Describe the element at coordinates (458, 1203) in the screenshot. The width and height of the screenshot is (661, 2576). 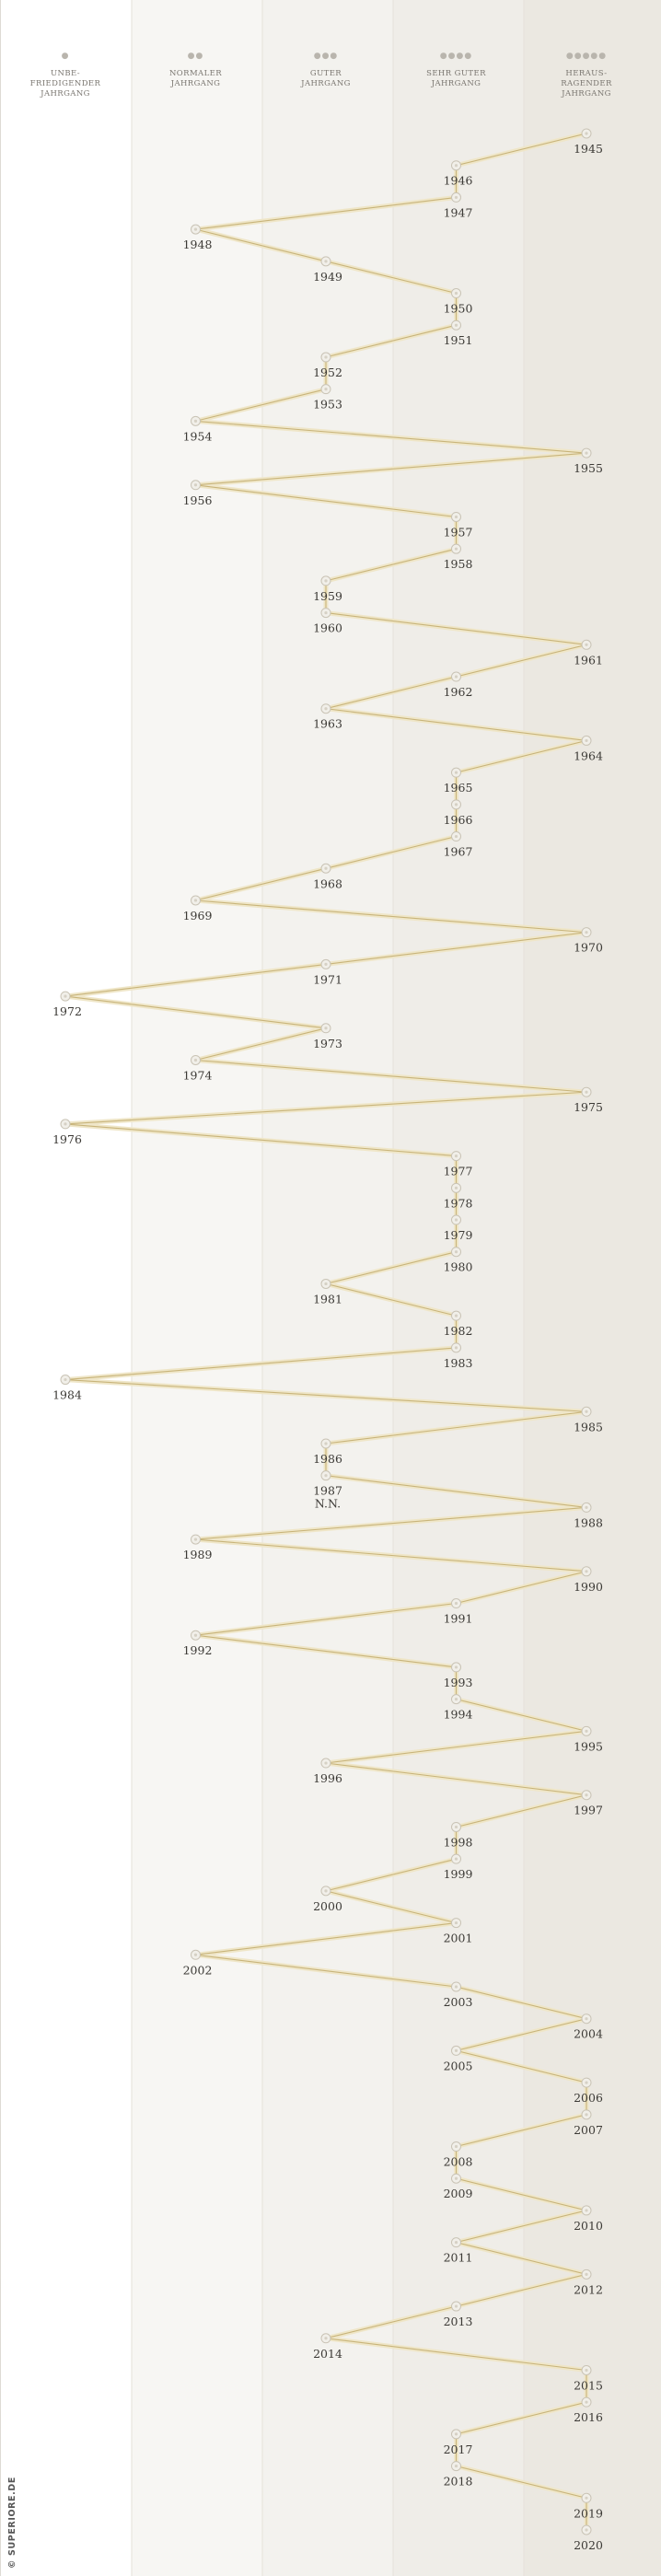
I see `year-label-1978: 1978` at that location.